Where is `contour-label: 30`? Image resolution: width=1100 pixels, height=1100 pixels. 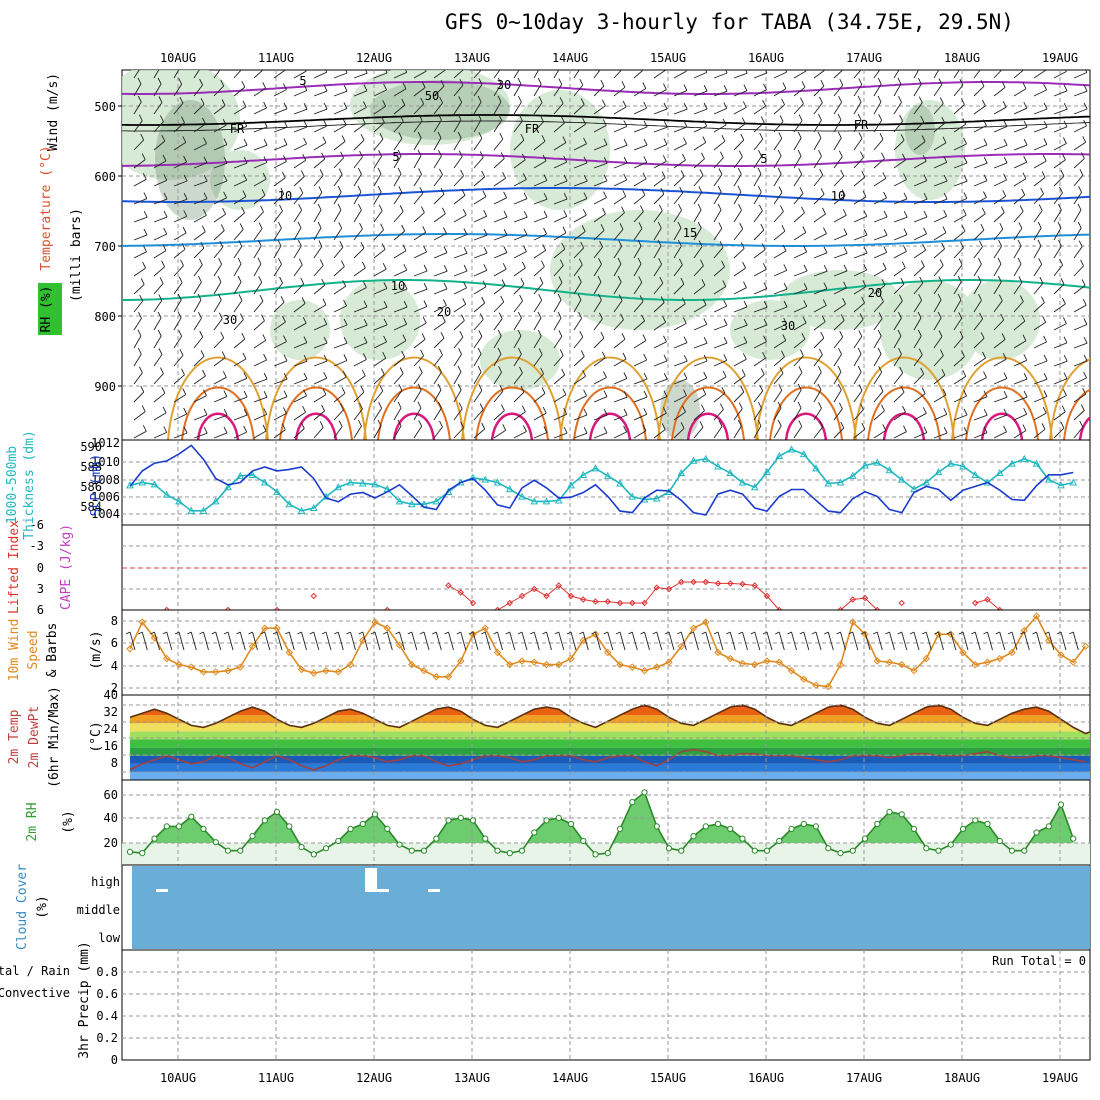 contour-label: 30 is located at coordinates (230, 320).